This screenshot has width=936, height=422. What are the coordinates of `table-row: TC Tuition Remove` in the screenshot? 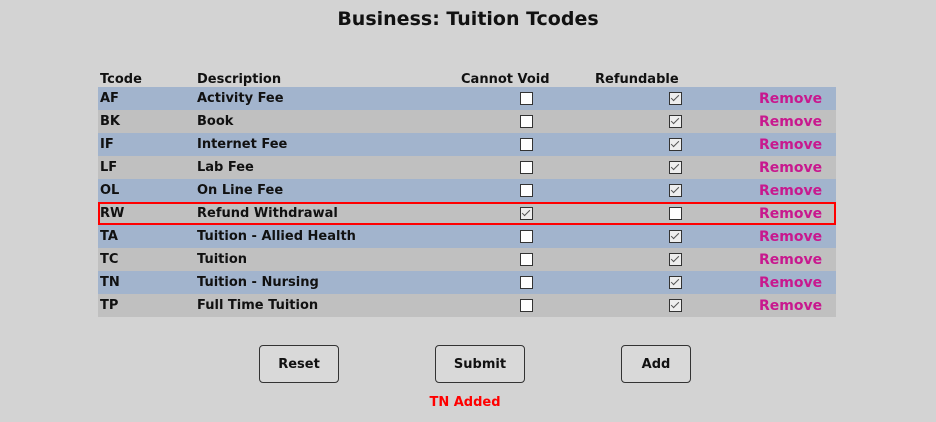 It's located at (467, 259).